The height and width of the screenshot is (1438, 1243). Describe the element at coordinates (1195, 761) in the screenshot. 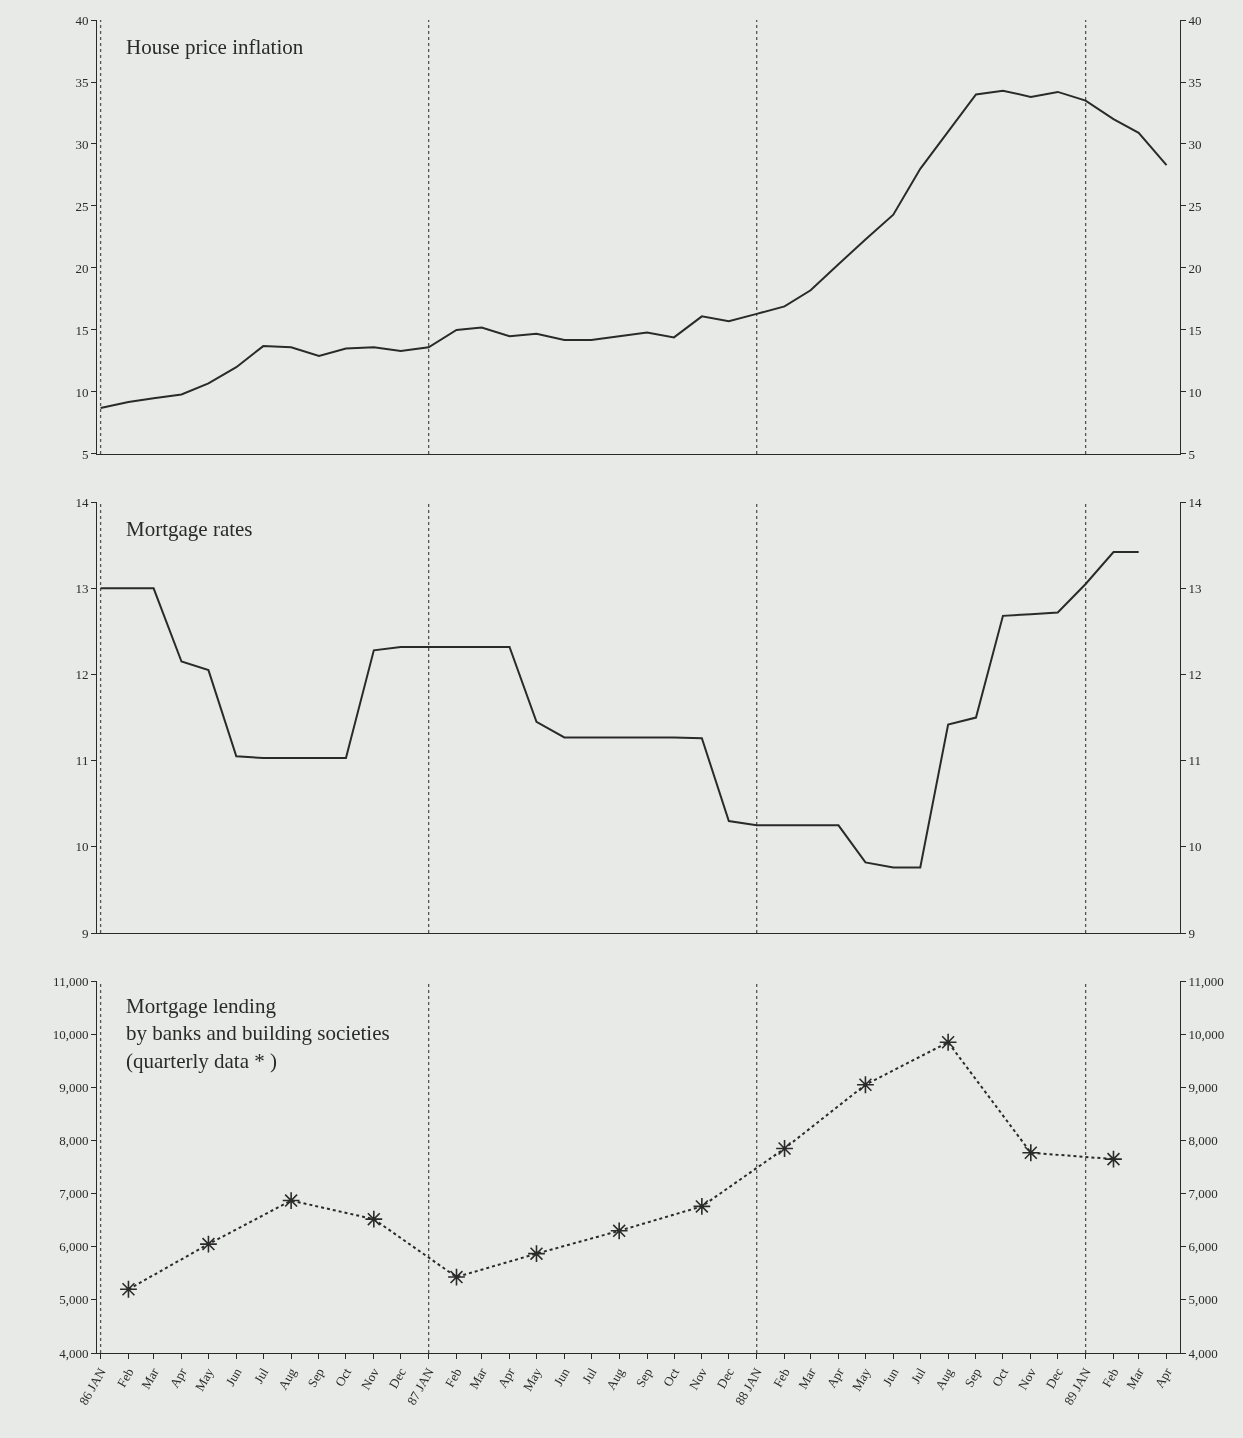

I see `y2-tick-label: 11` at that location.